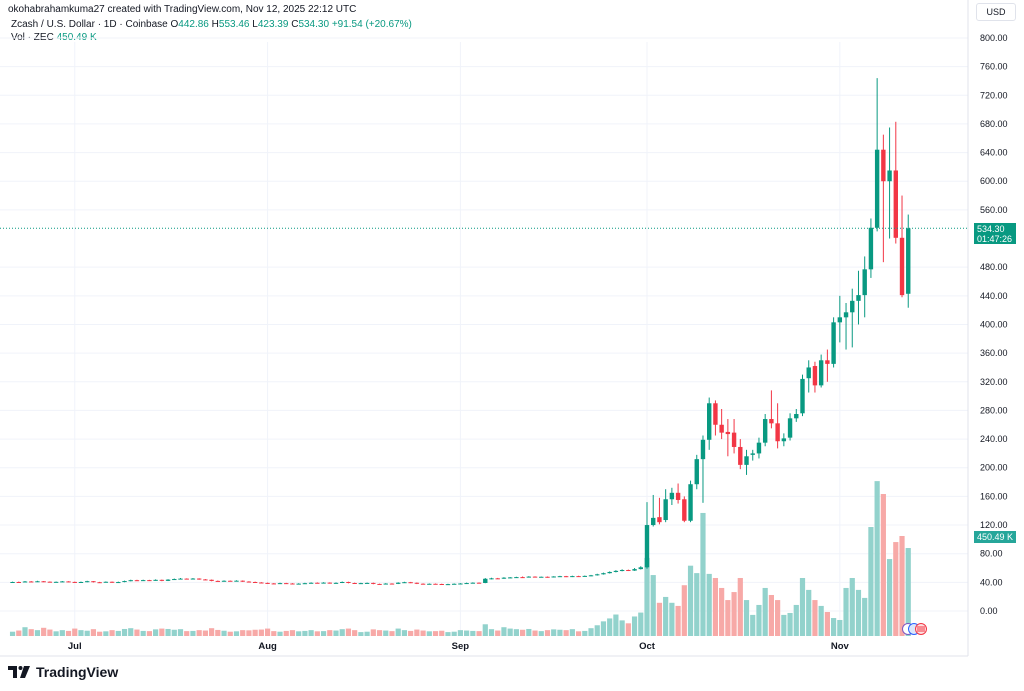 This screenshot has height=691, width=1024. Describe the element at coordinates (915, 629) in the screenshot. I see `events-flags-icon` at that location.